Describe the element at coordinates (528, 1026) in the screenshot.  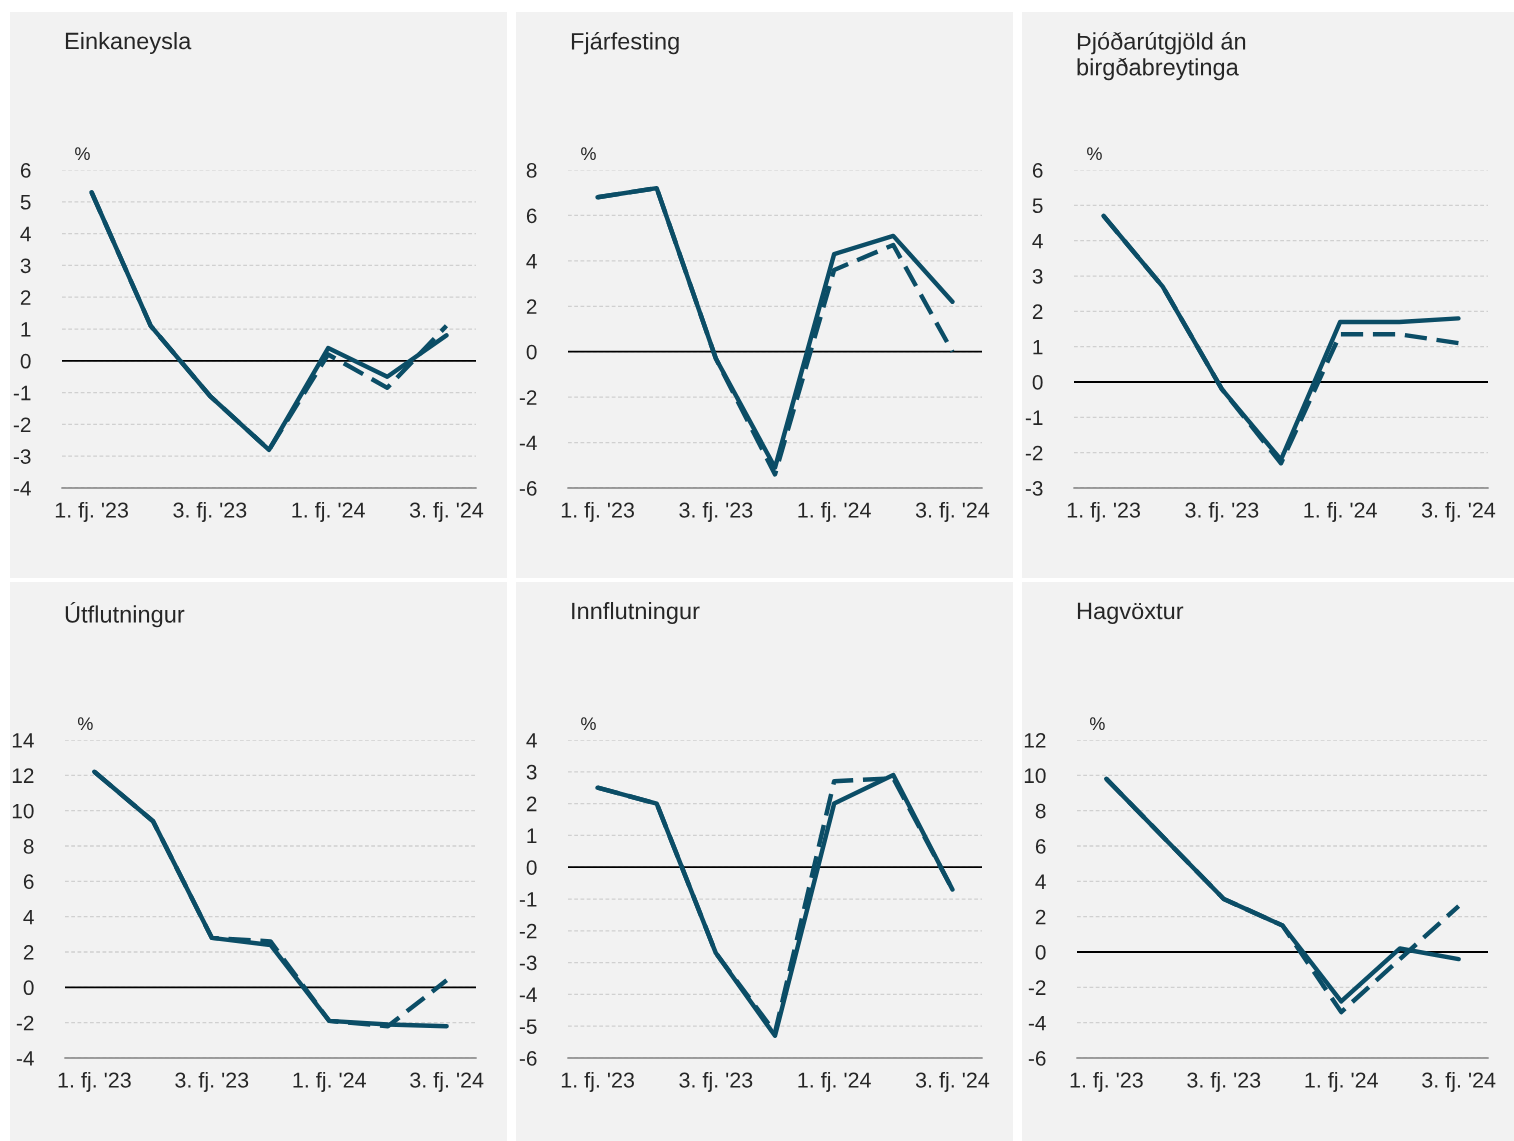
I see `y-tick-label: -5` at that location.